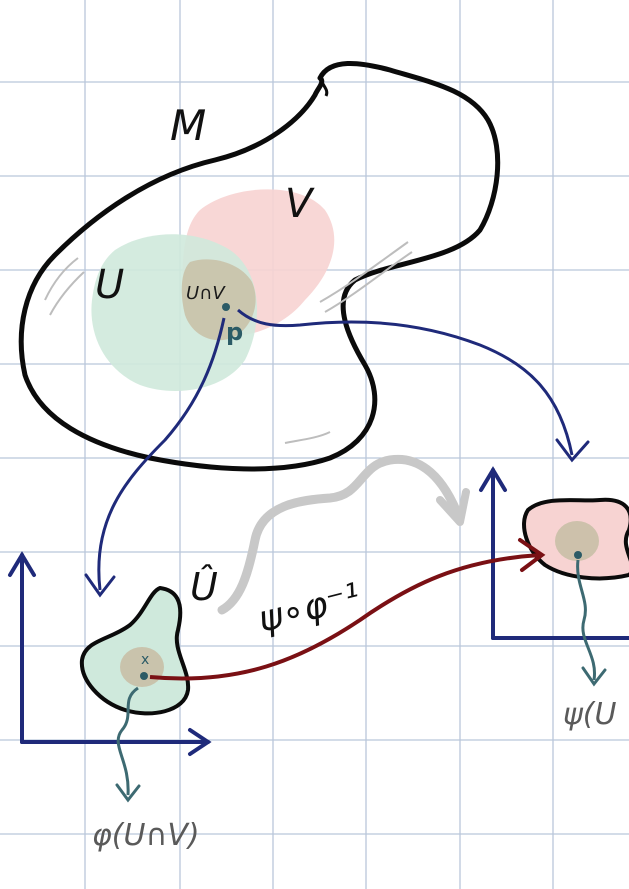  What do you see at coordinates (577, 541) in the screenshot?
I see `right-intersection-image` at bounding box center [577, 541].